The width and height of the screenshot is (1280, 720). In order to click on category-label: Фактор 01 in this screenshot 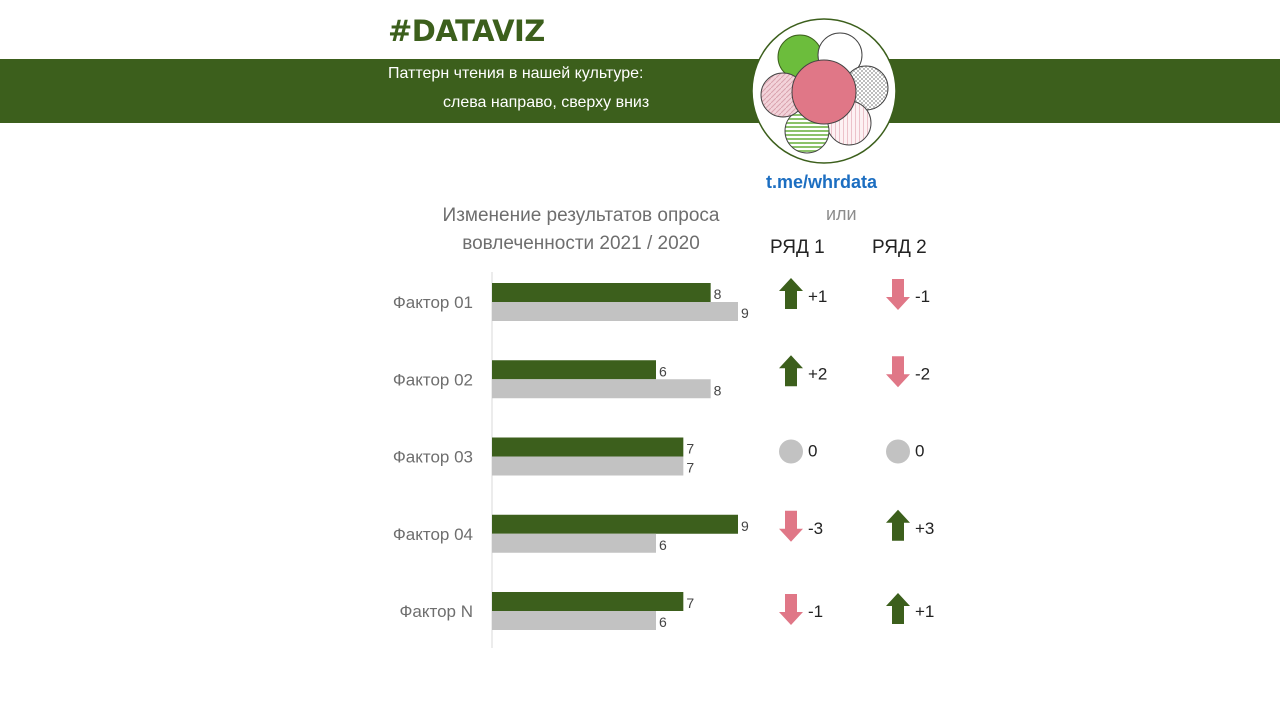, I will do `click(433, 302)`.